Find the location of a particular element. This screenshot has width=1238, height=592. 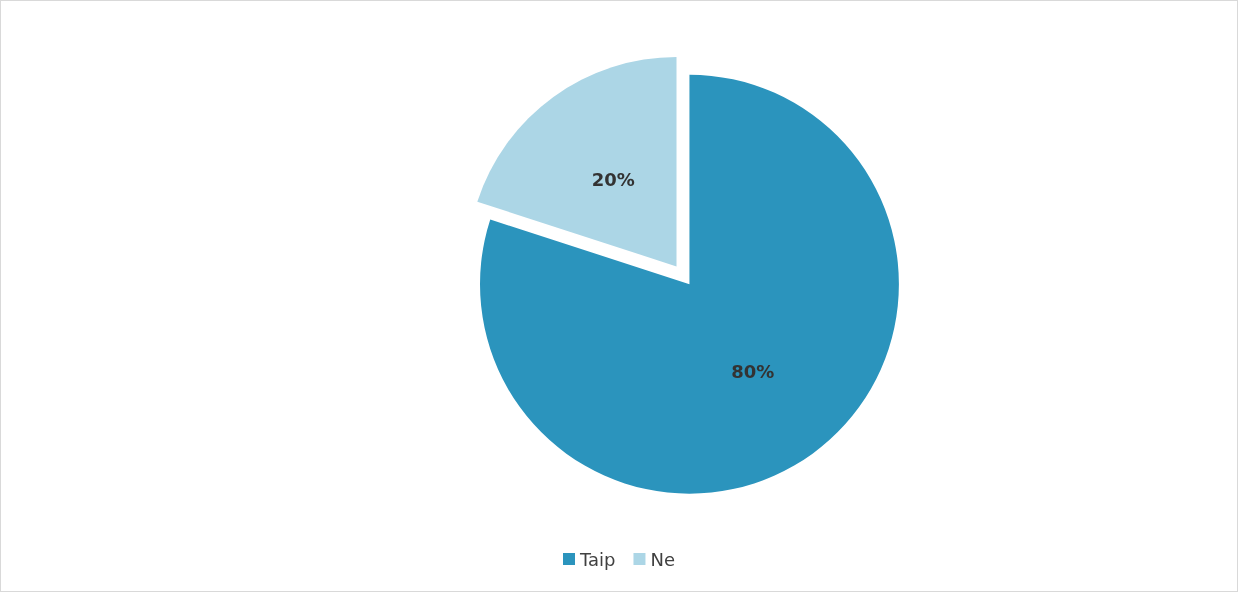

data-label: 20% is located at coordinates (613, 179).